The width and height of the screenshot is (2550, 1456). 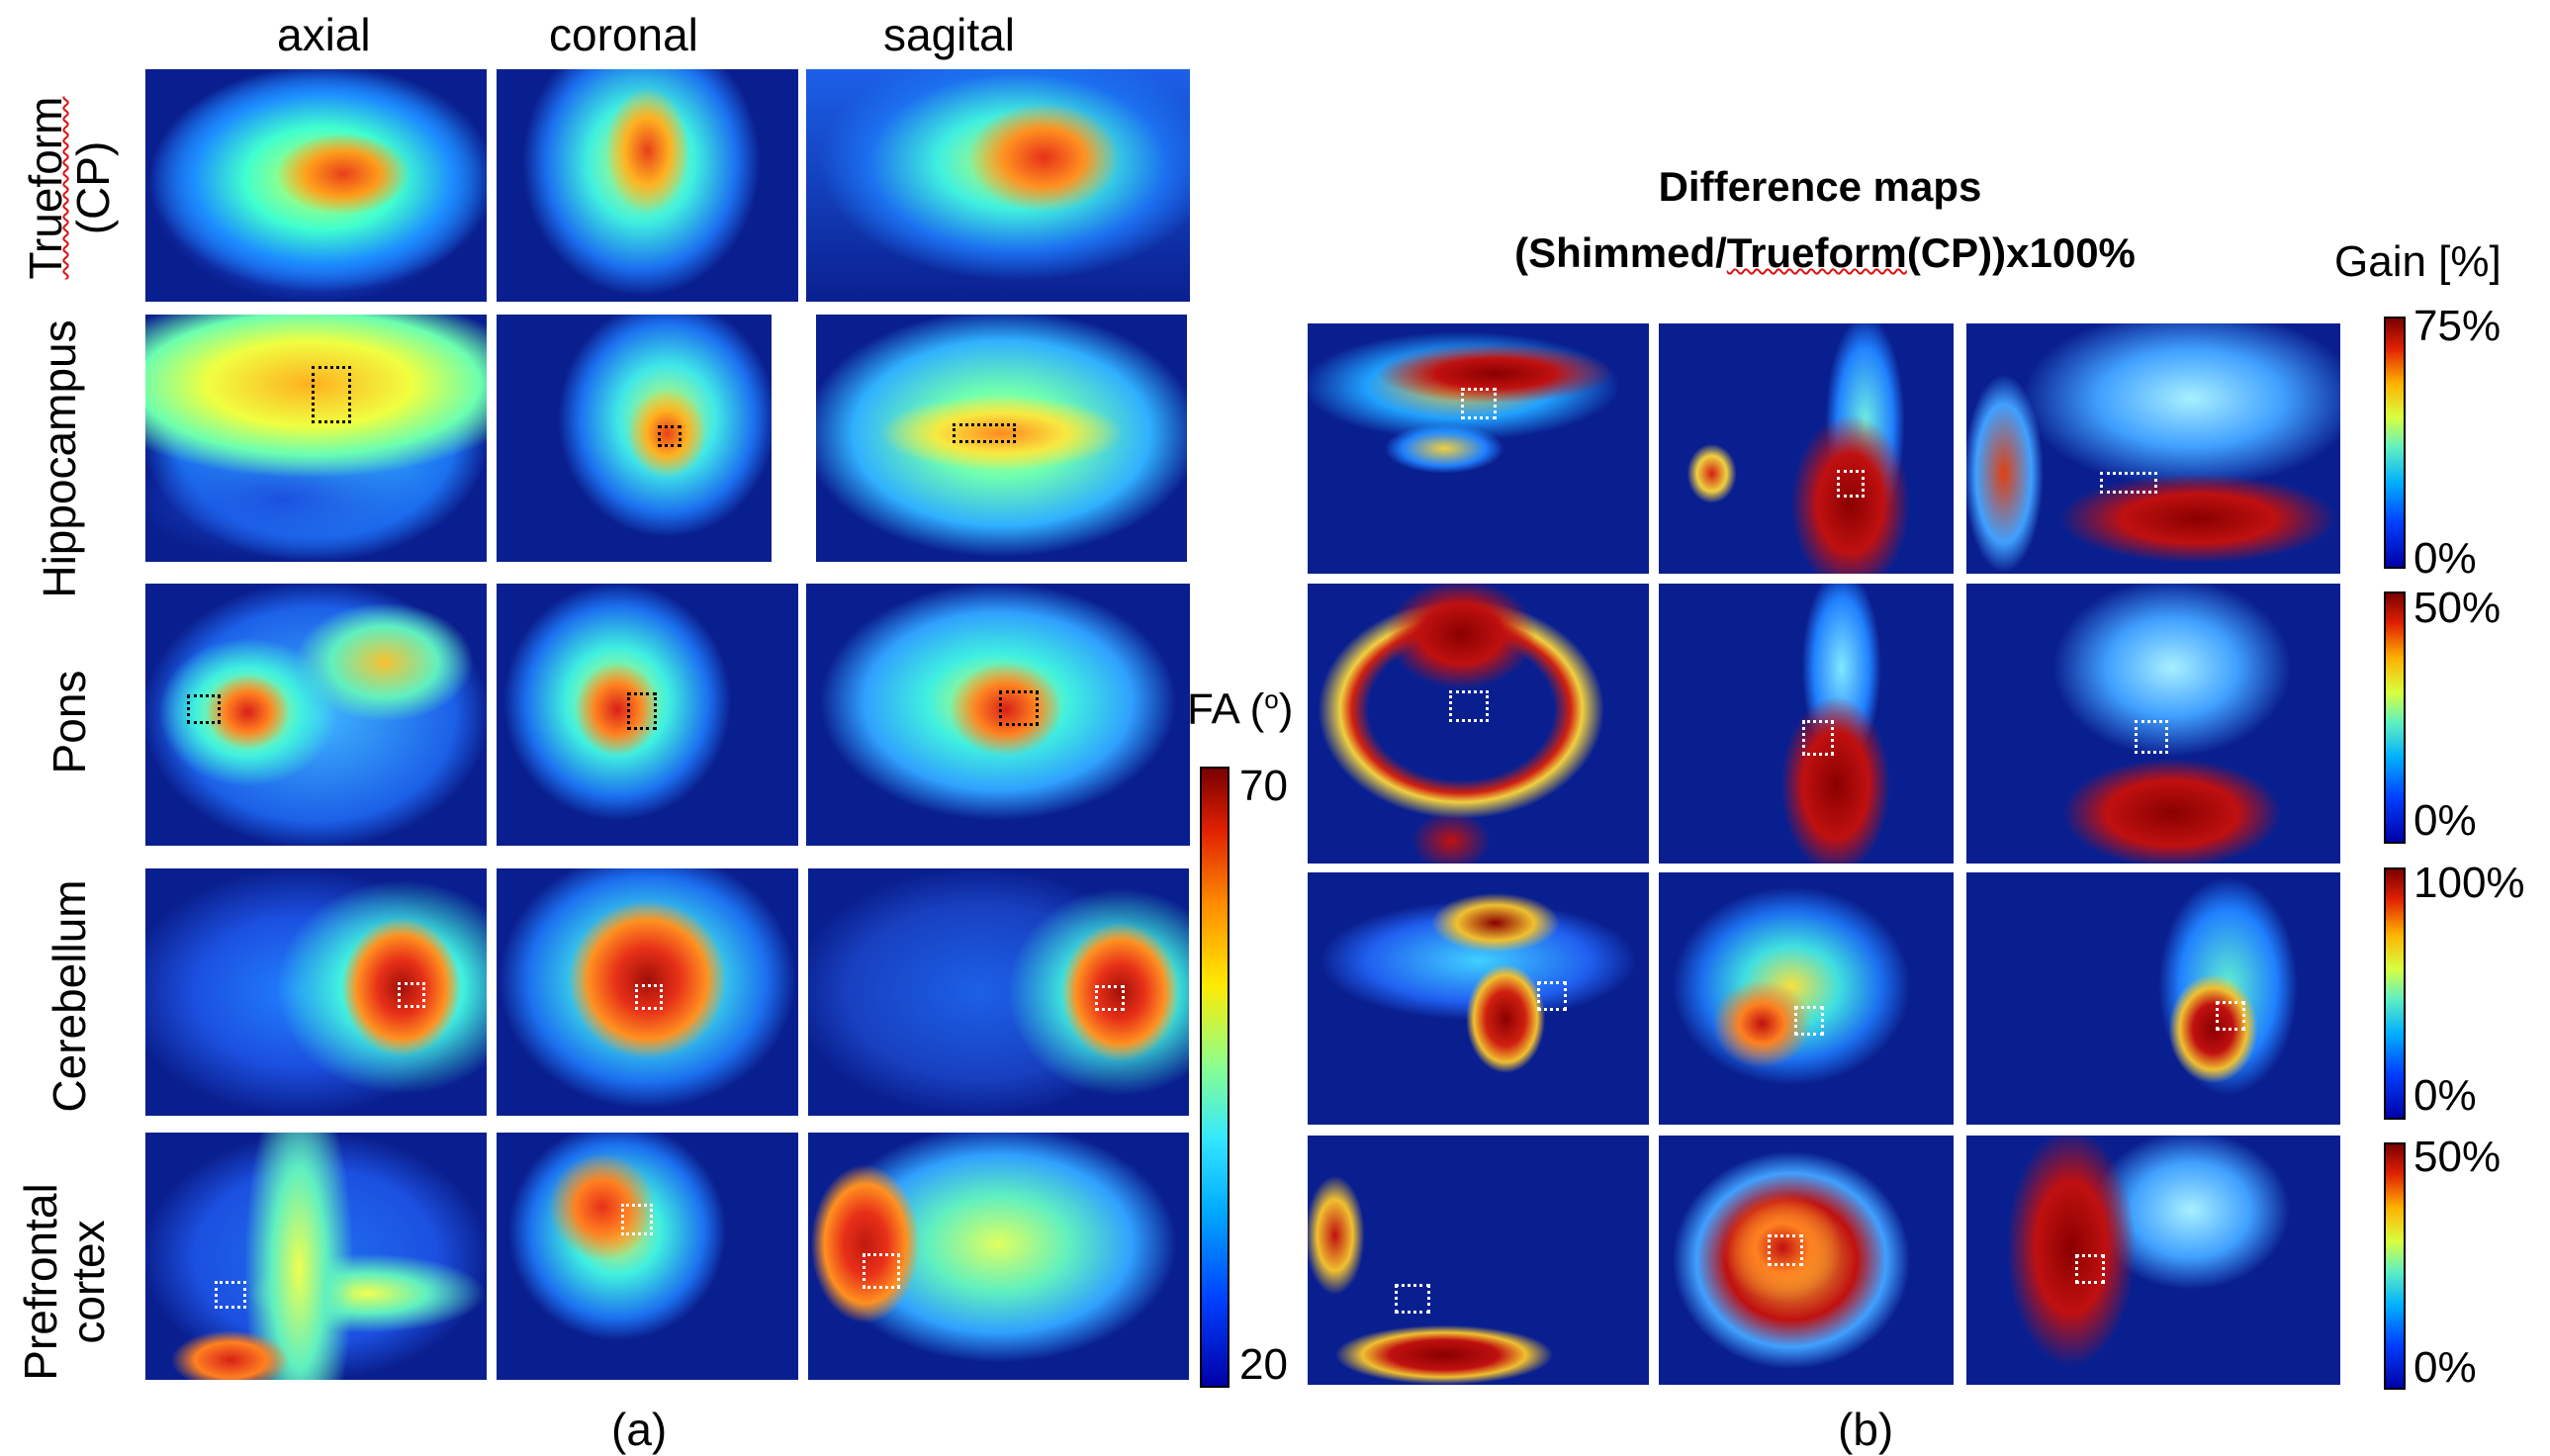 I want to click on gain-colorbar-row4-min: 0%, so click(x=2445, y=1367).